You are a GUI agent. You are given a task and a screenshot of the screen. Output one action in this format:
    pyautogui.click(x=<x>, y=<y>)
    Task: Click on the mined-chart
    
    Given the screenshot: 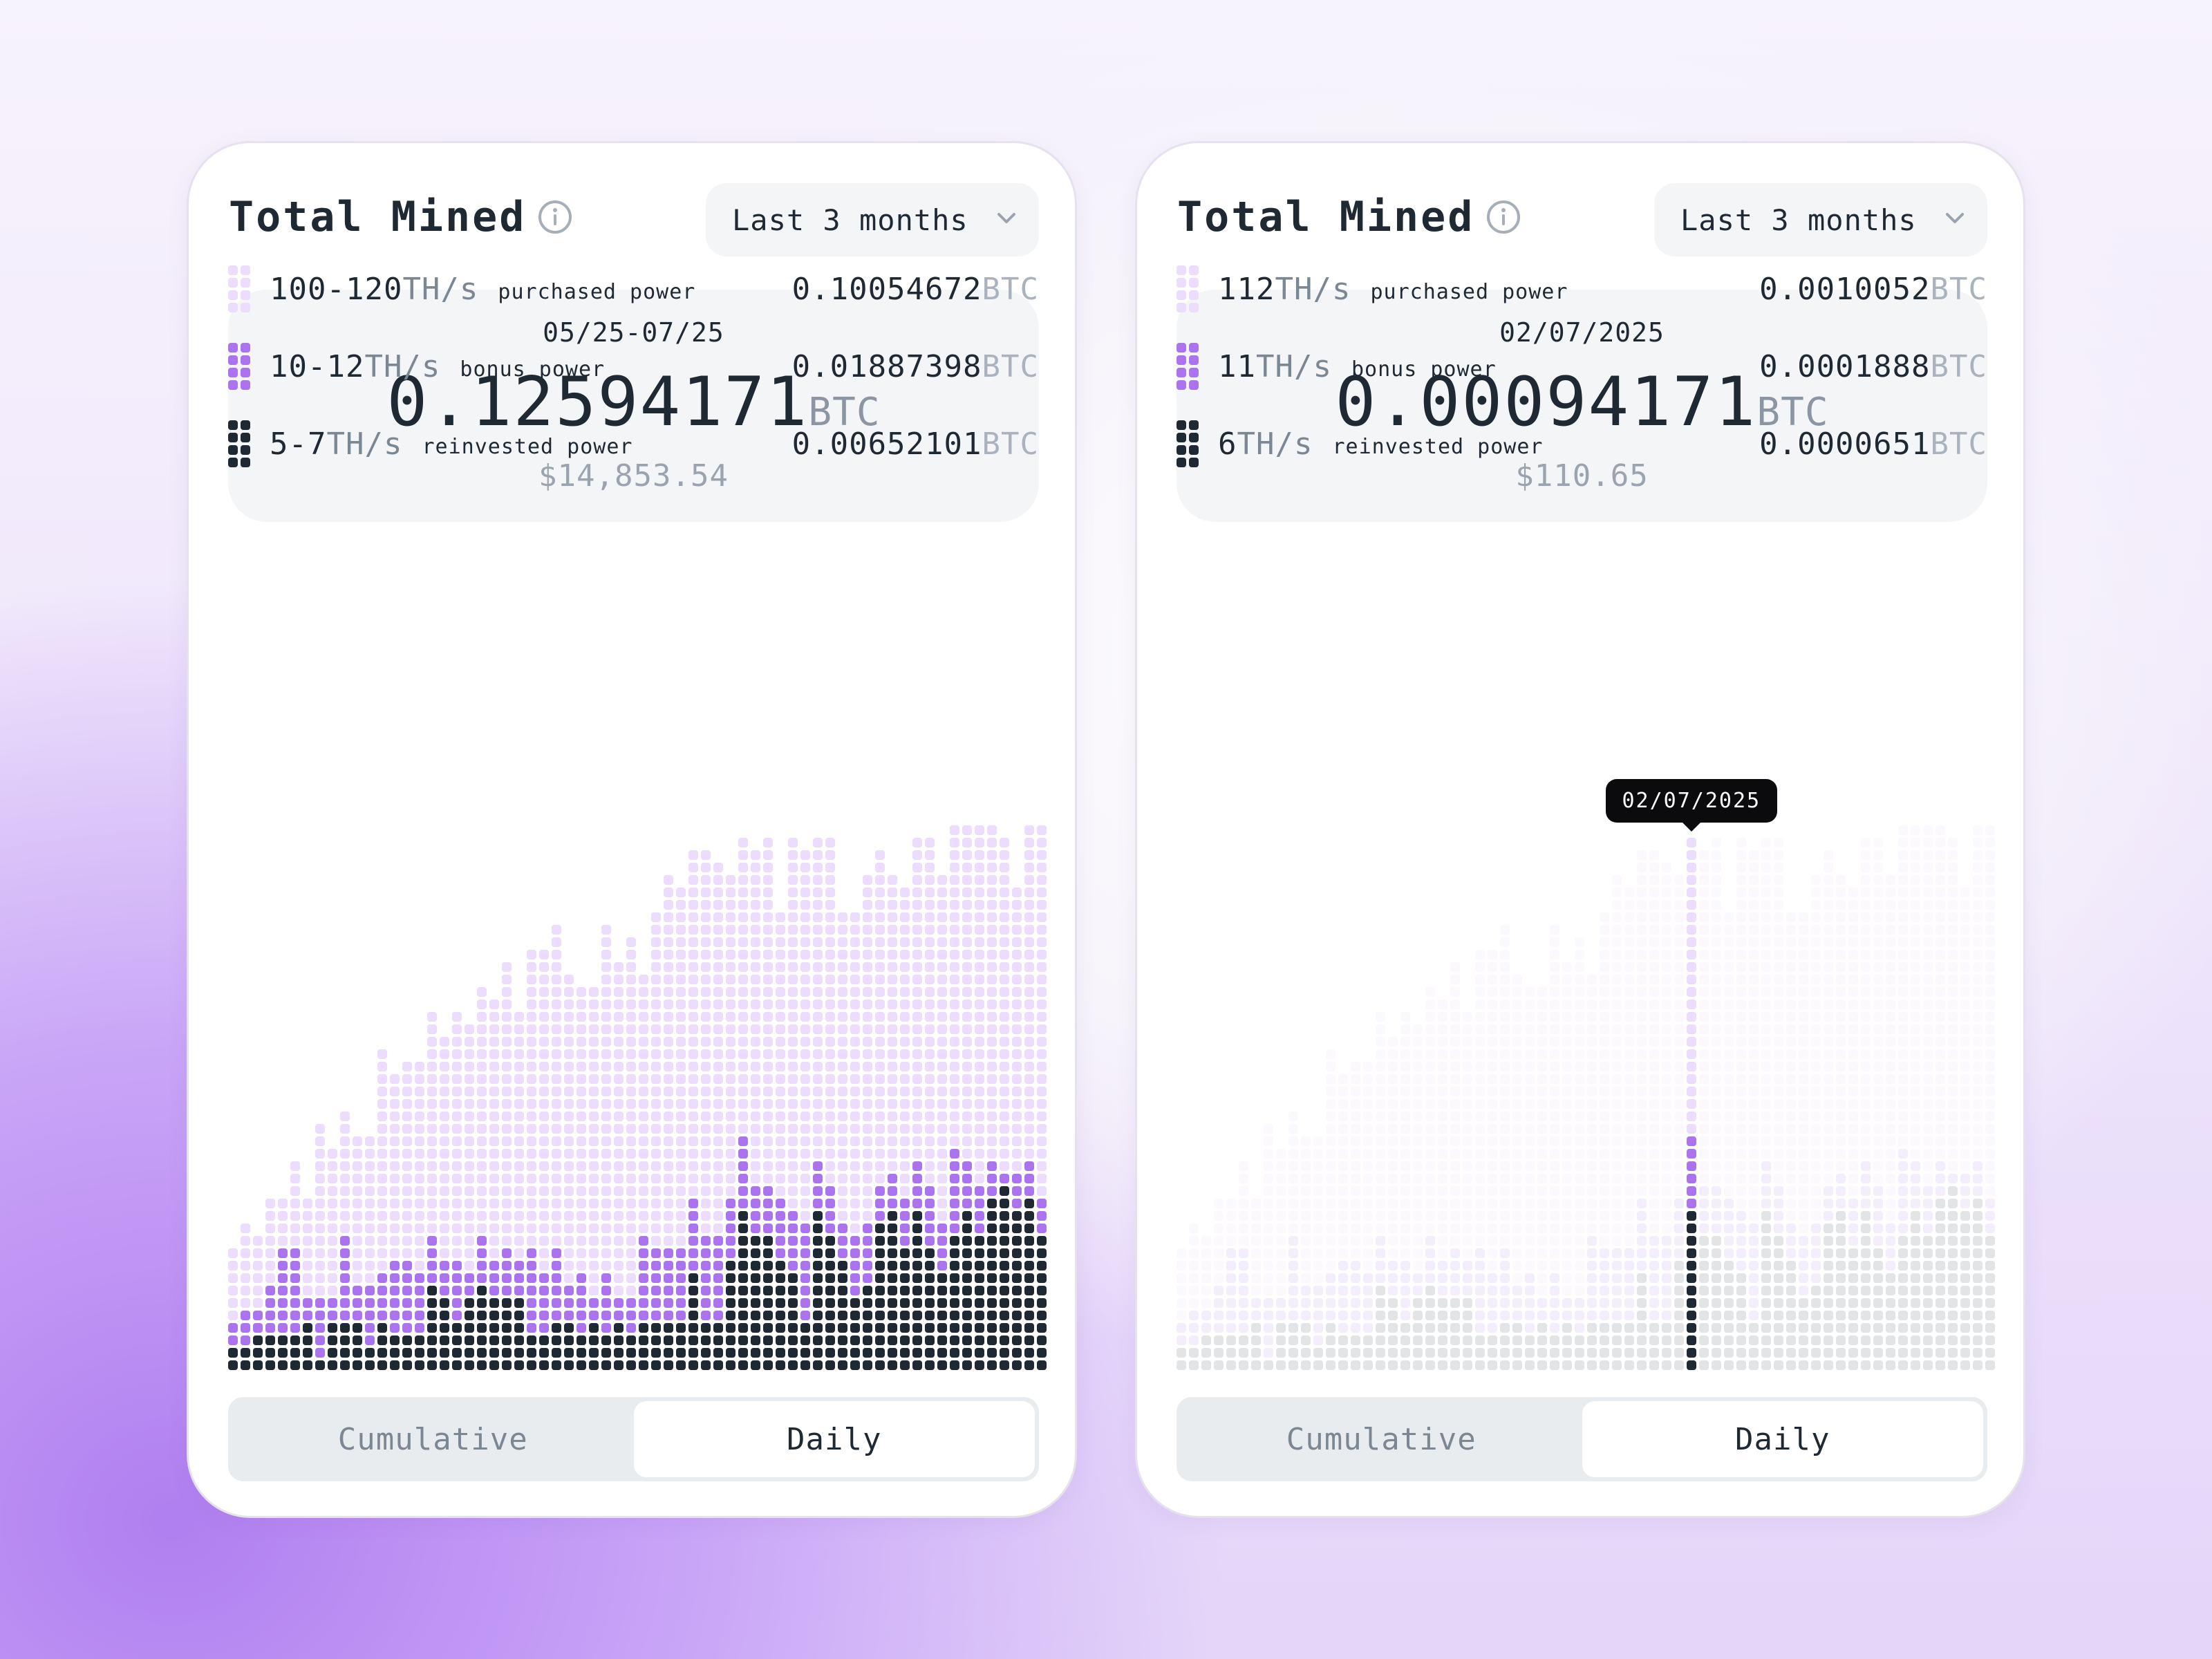 What is the action you would take?
    pyautogui.click(x=637, y=1097)
    